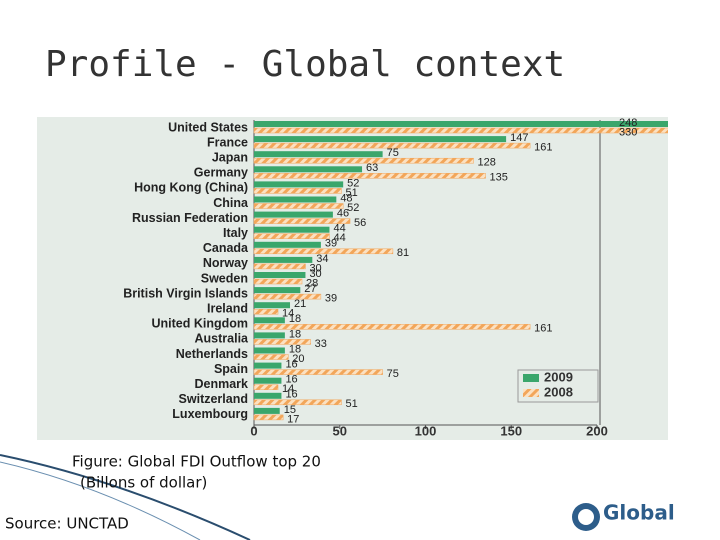 This screenshot has height=540, width=720. Describe the element at coordinates (586, 517) in the screenshot. I see `logo-icon` at that location.